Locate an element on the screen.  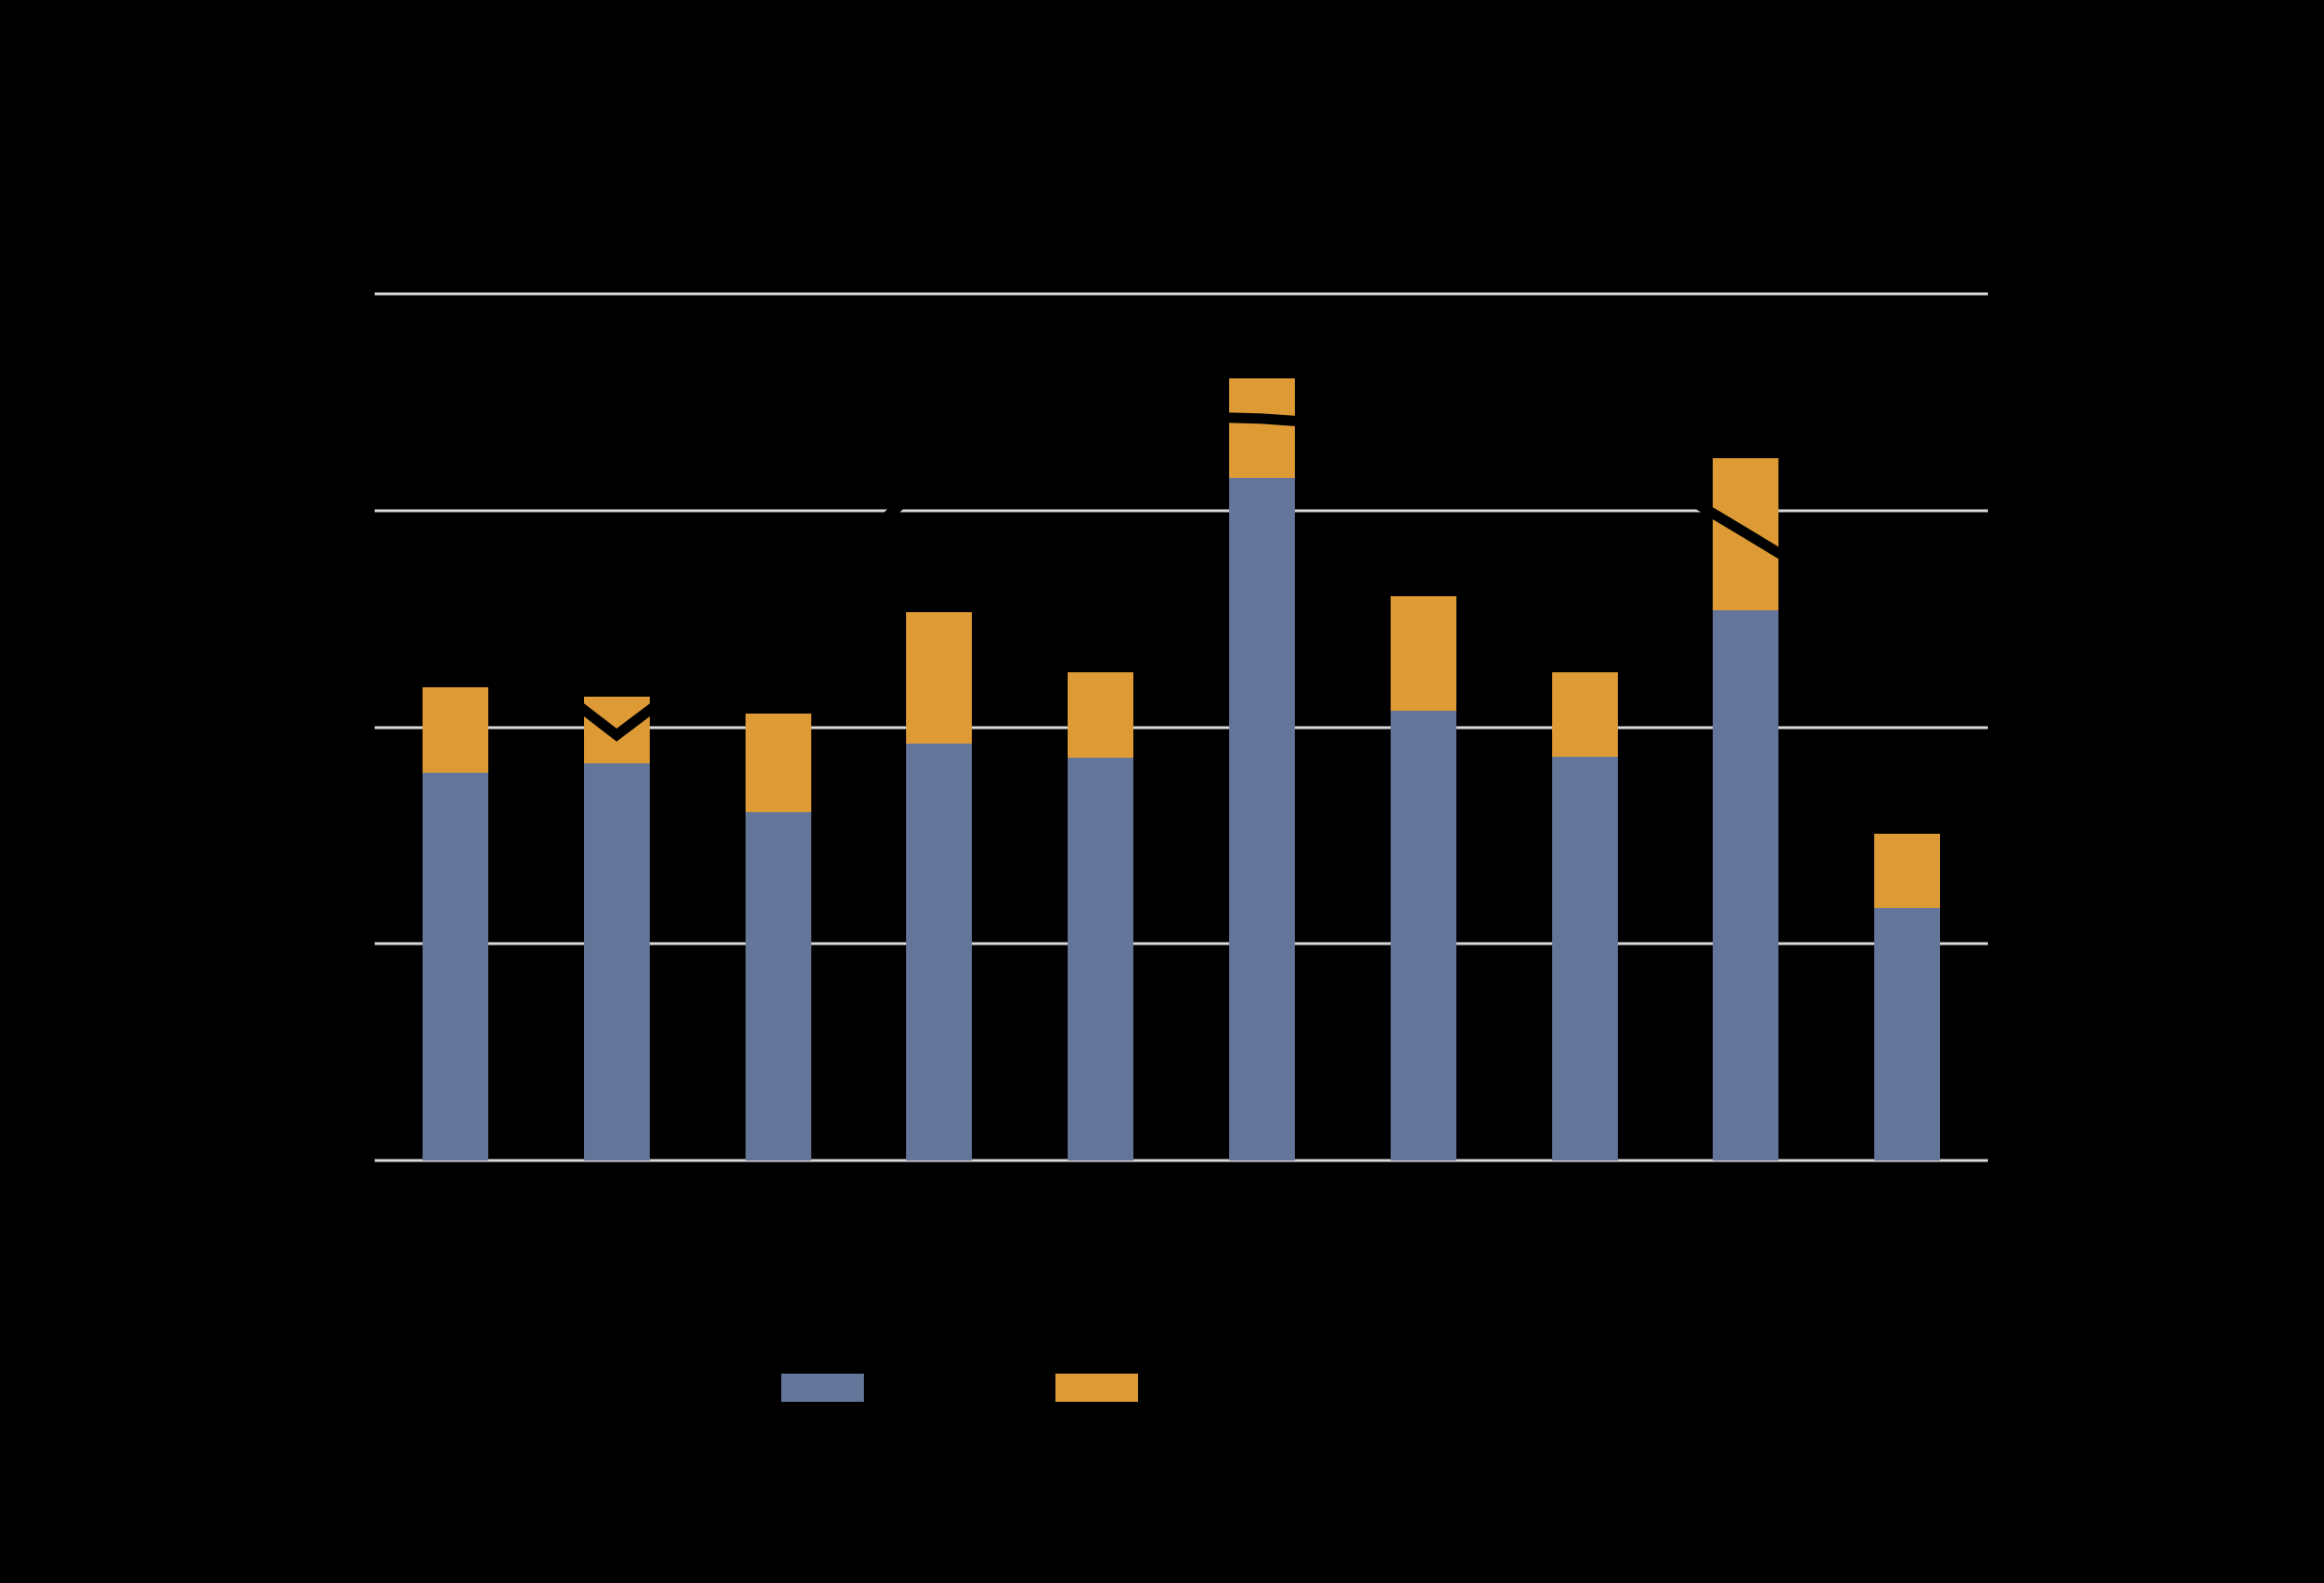
legend is located at coordinates (1162, 1388).